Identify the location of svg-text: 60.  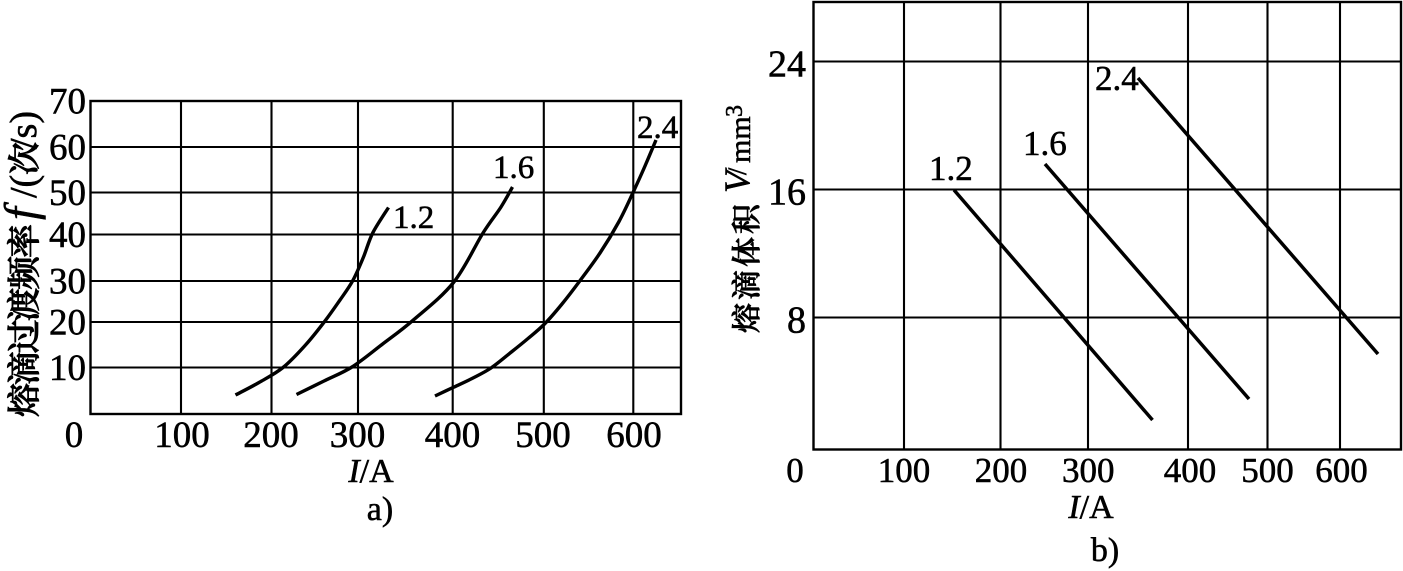
(67, 148).